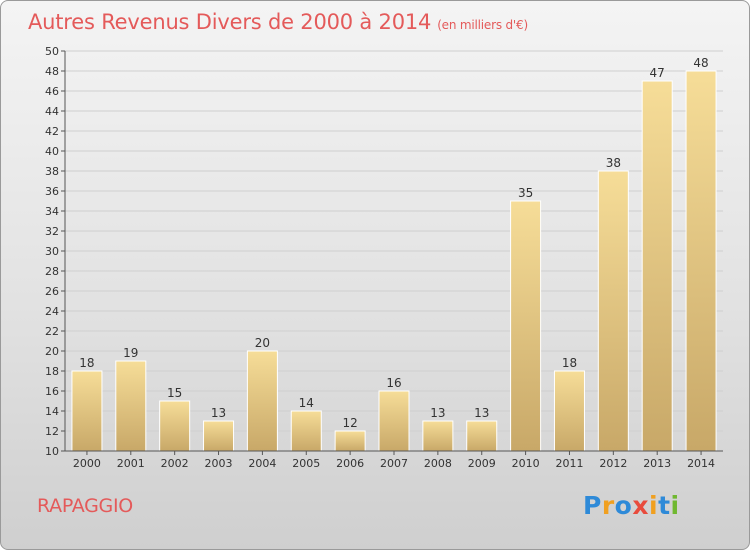 This screenshot has height=550, width=750. Describe the element at coordinates (219, 436) in the screenshot. I see `bar-2003` at that location.